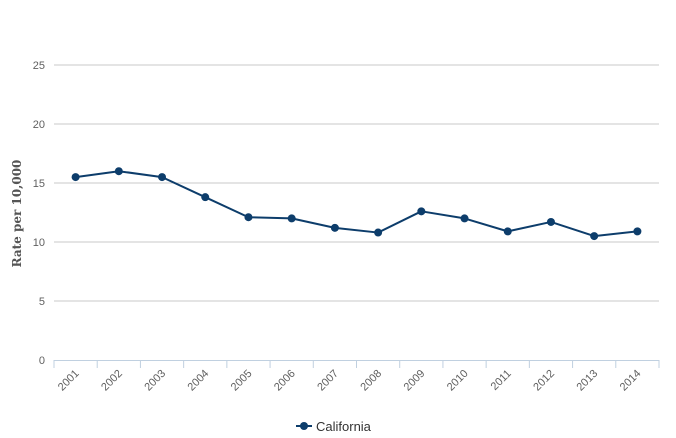 This screenshot has height=438, width=676. Describe the element at coordinates (242, 381) in the screenshot. I see `x-tick-label: 2005` at that location.